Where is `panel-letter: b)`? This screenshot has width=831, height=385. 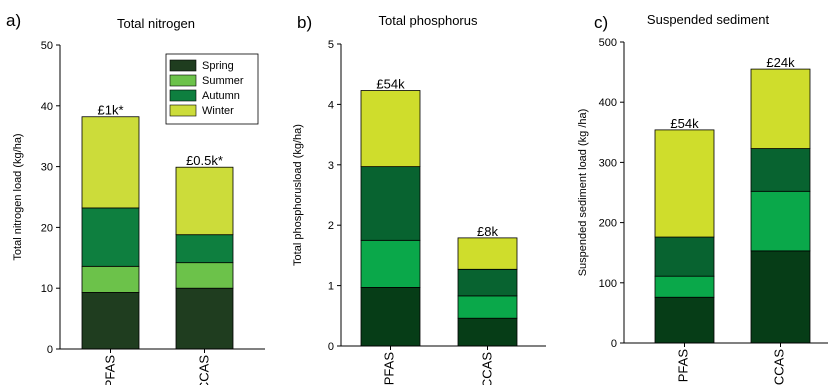 panel-letter: b) is located at coordinates (304, 22).